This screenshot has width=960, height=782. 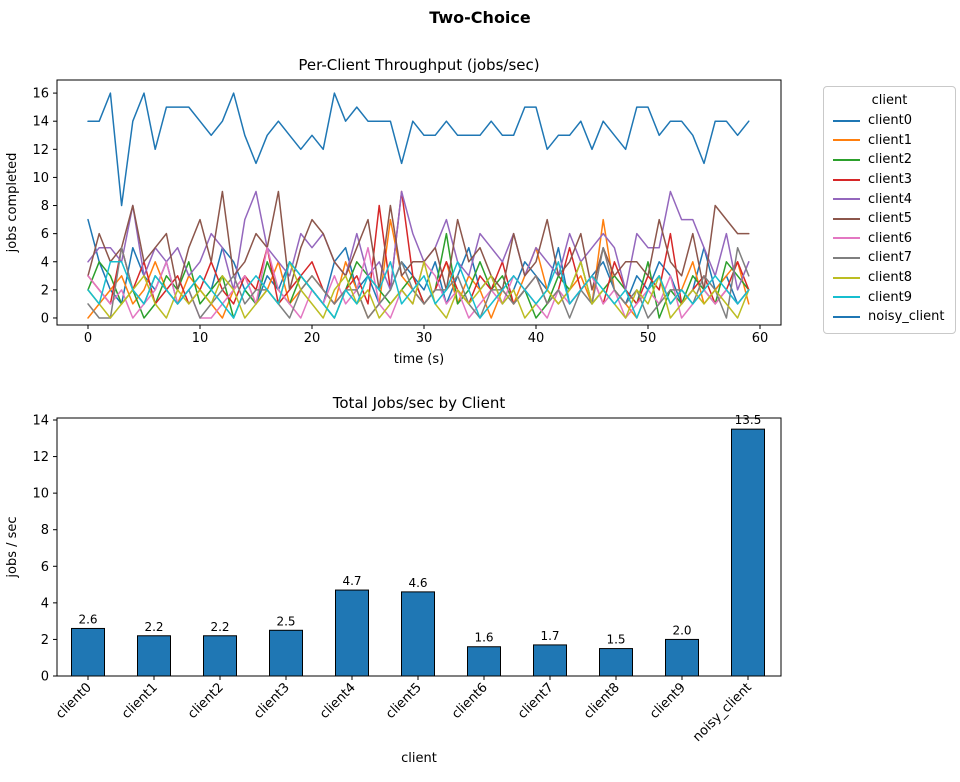 I want to click on bar-value-label: 2.0, so click(x=681, y=630).